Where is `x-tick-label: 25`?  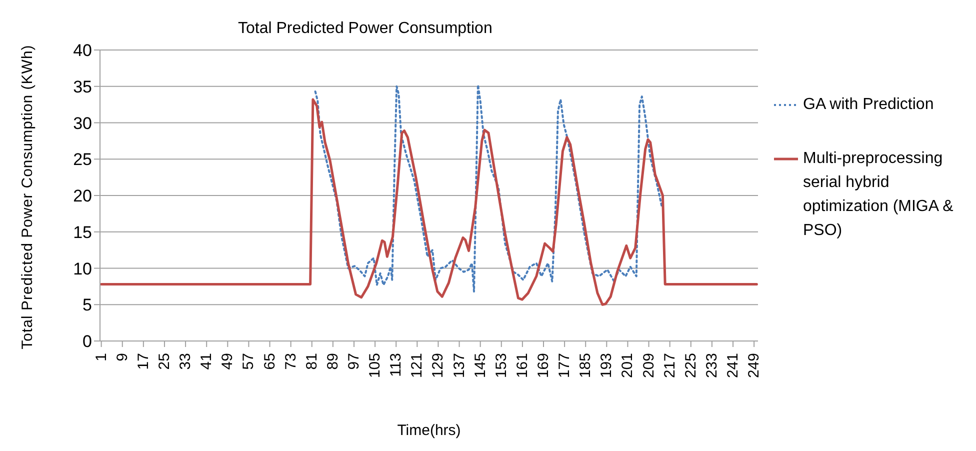 x-tick-label: 25 is located at coordinates (164, 361).